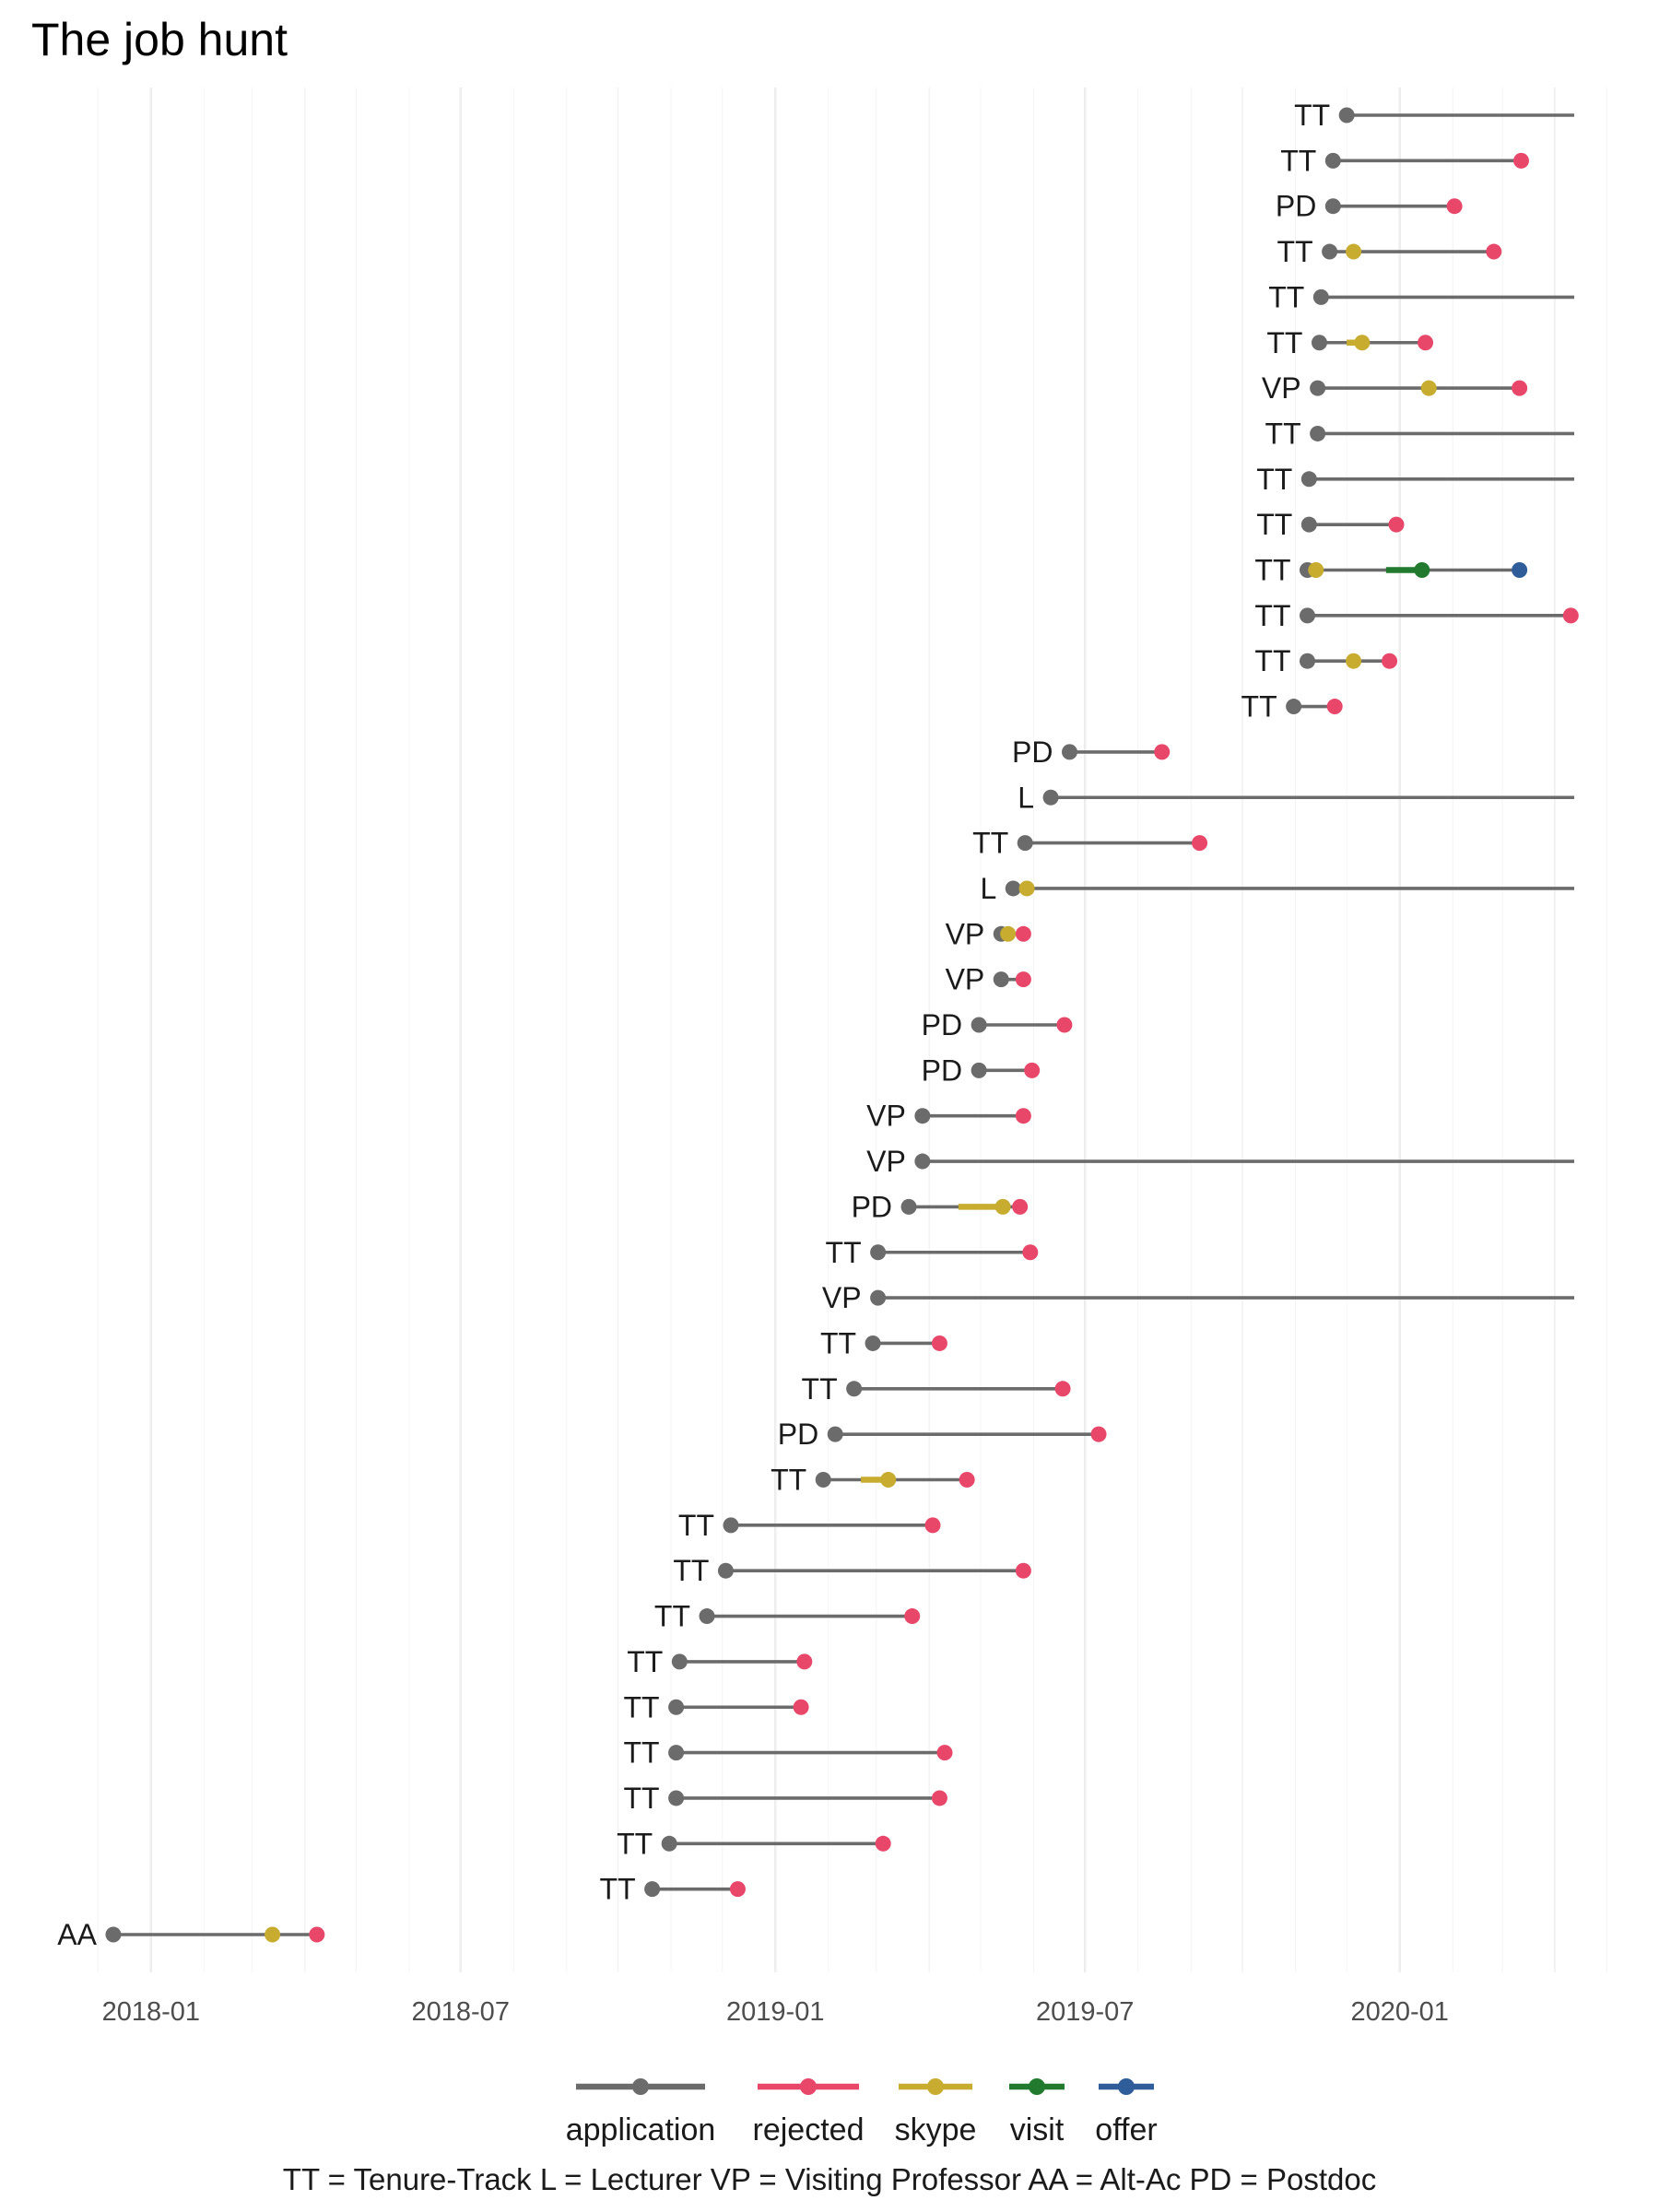 This screenshot has width=1659, height=2212. I want to click on legend-label: visit, so click(1037, 2129).